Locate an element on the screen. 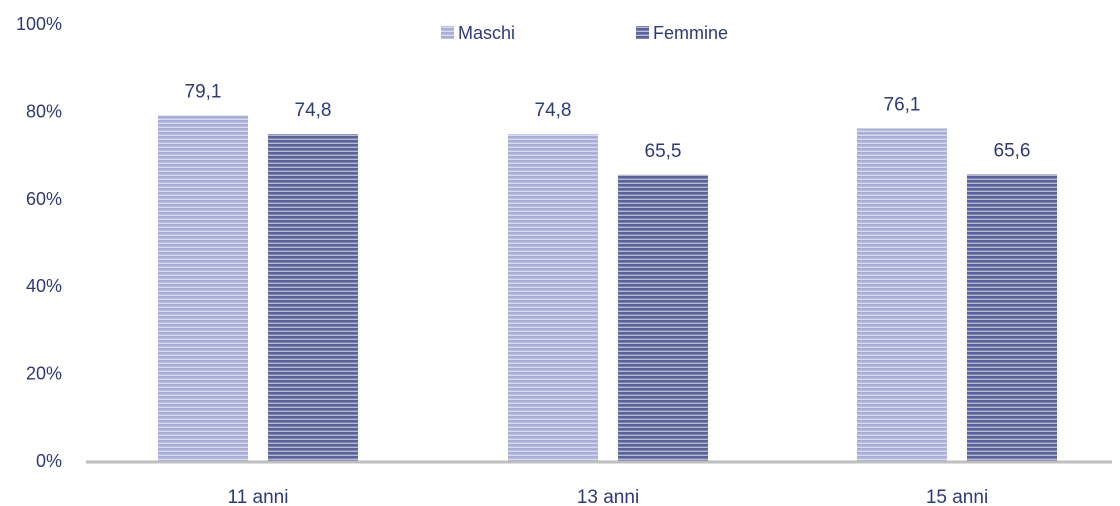 This screenshot has height=506, width=1120. y-tick-label: 20% is located at coordinates (44, 374).